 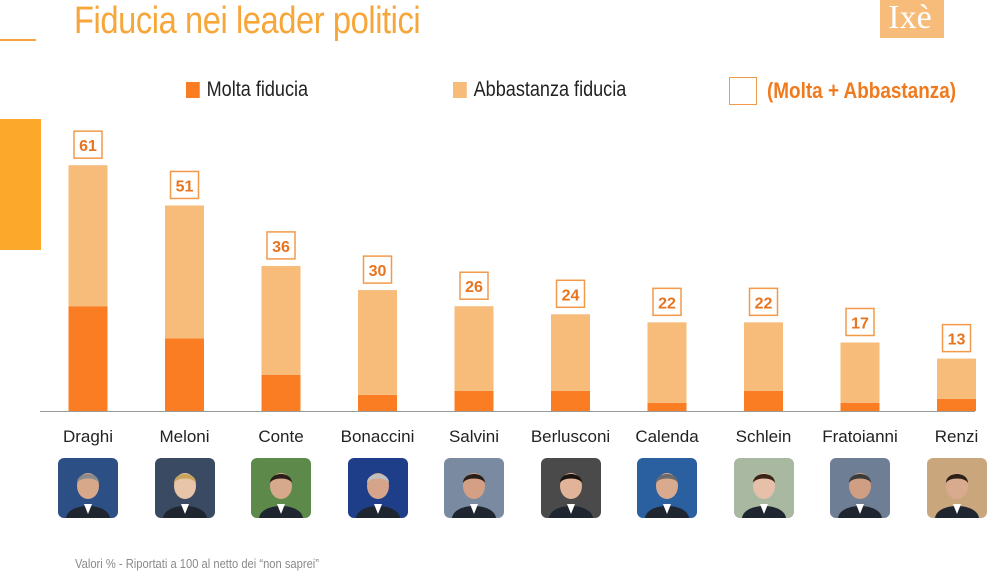 I want to click on bar-molta-draghi, so click(x=88, y=358).